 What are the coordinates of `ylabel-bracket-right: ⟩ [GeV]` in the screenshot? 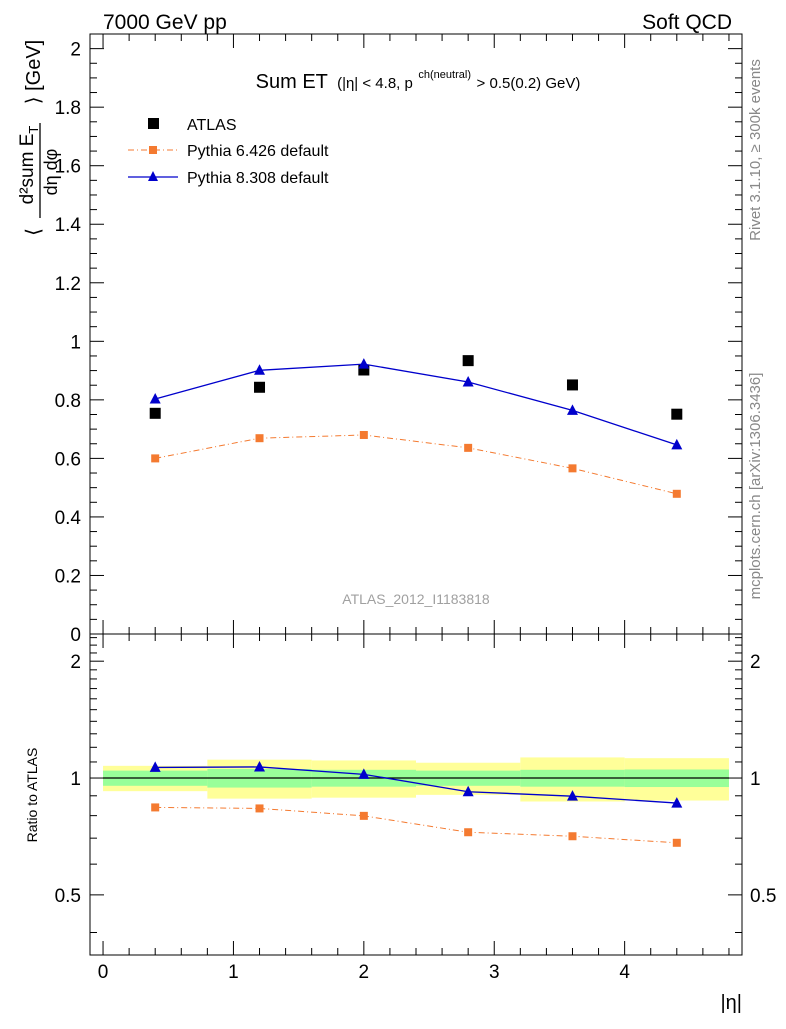 It's located at (34, 72).